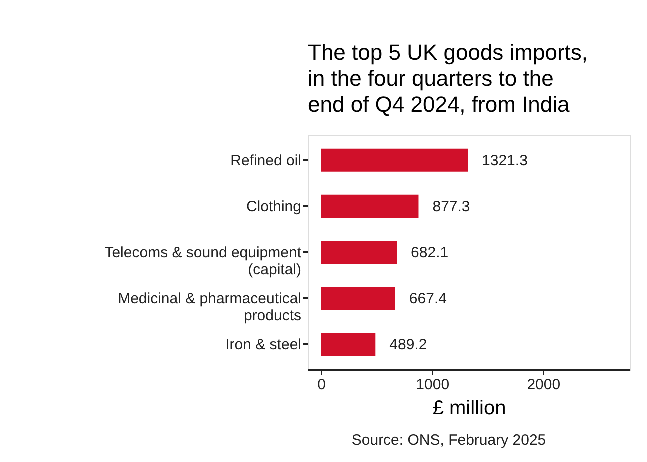 The width and height of the screenshot is (647, 462). Describe the element at coordinates (451, 207) in the screenshot. I see `data-label: 877.3` at that location.